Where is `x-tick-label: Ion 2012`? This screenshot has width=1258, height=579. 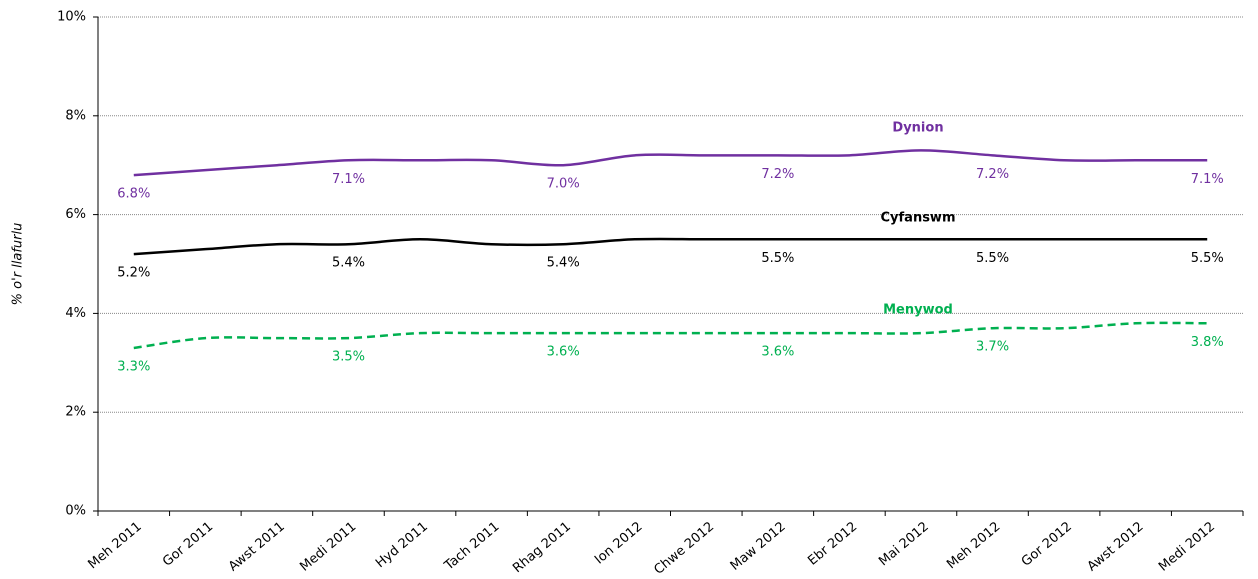
x-tick-label: Ion 2012 is located at coordinates (618, 543).